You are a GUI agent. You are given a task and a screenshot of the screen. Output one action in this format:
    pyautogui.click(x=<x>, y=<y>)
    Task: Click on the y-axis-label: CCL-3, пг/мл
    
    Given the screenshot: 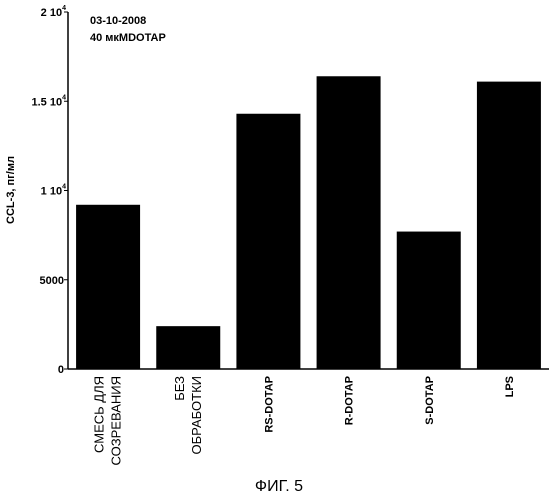 What is the action you would take?
    pyautogui.click(x=11, y=190)
    